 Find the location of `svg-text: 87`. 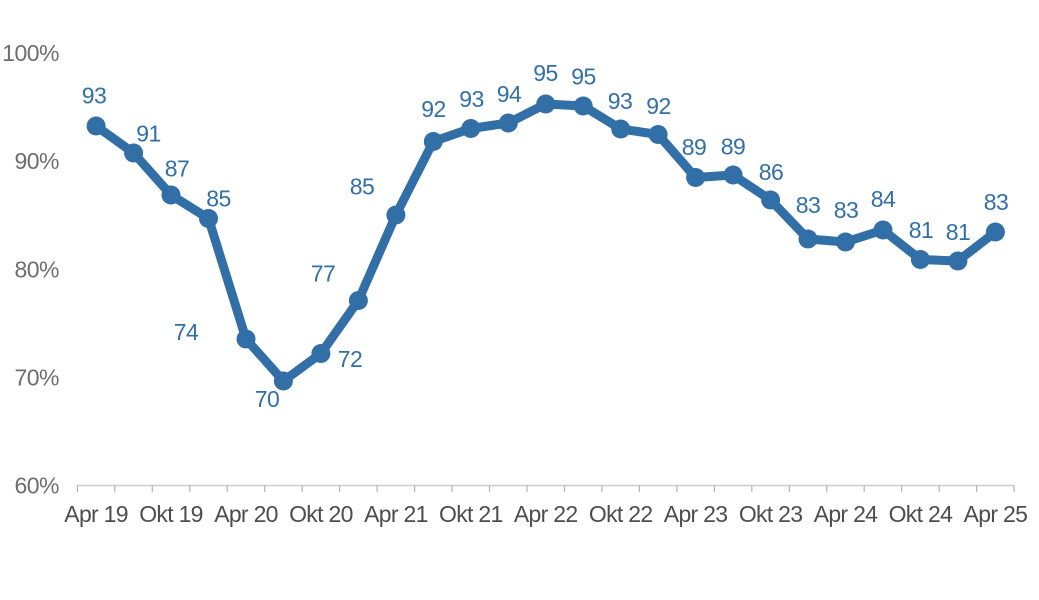

svg-text: 87 is located at coordinates (177, 168).